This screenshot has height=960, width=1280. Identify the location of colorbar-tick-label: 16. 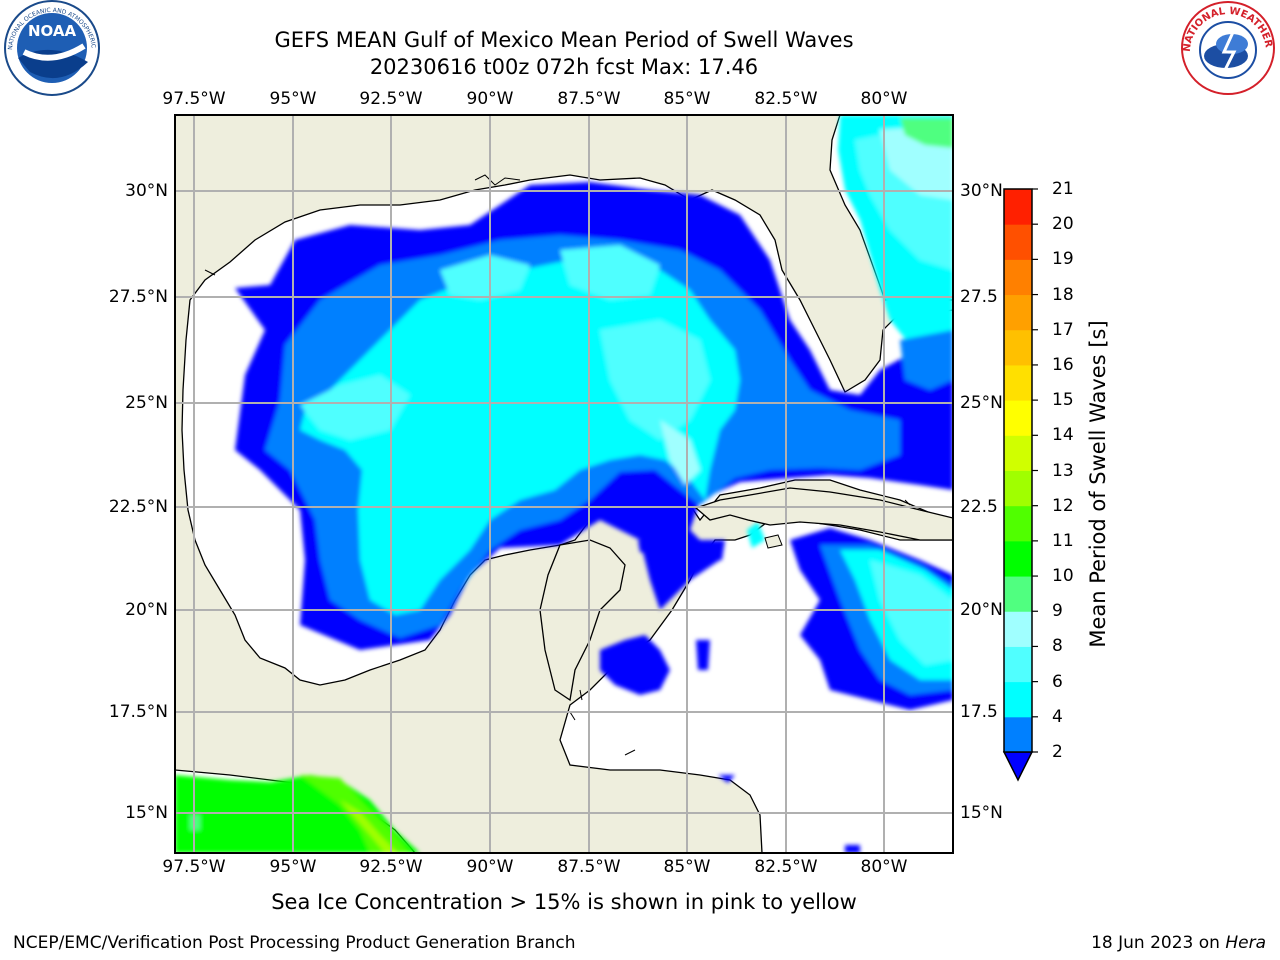
(1063, 364).